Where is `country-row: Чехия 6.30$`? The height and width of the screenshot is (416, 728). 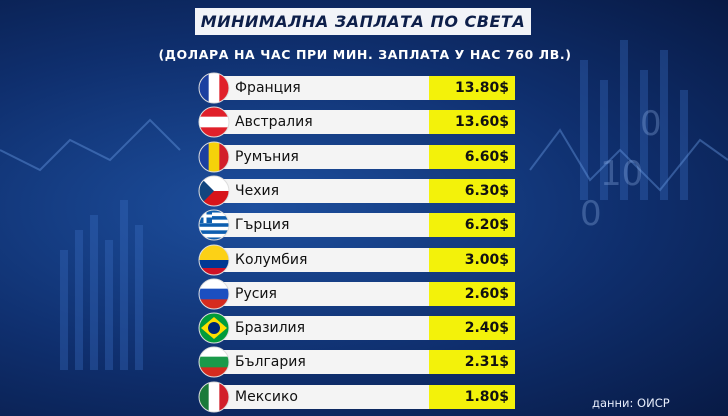
country-row: Чехия 6.30$ is located at coordinates (358, 191).